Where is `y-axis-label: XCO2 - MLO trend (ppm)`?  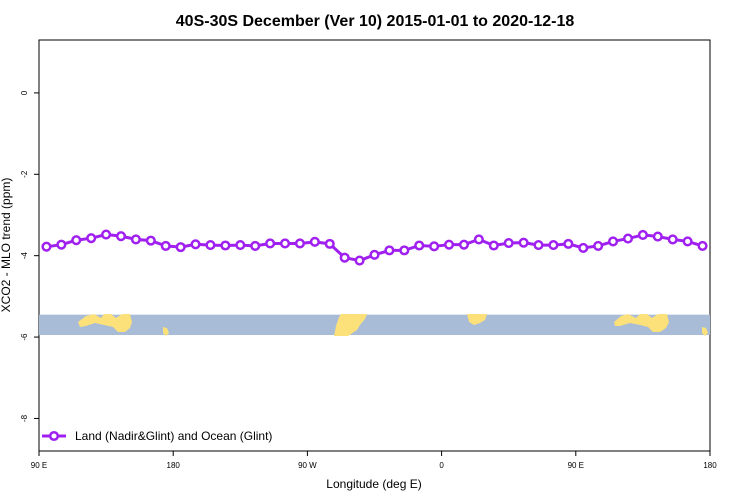 y-axis-label: XCO2 - MLO trend (ppm) is located at coordinates (6, 245).